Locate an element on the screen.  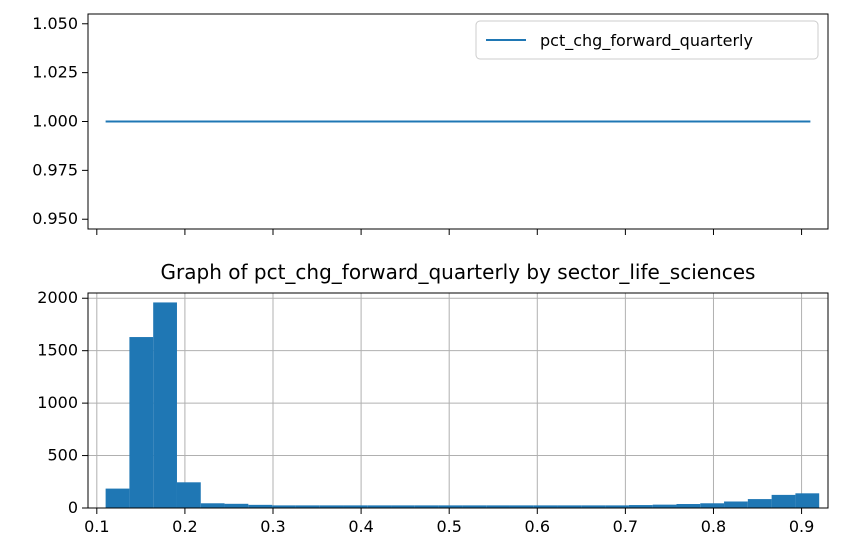
y-tick-label: 0.975 is located at coordinates (55, 169).